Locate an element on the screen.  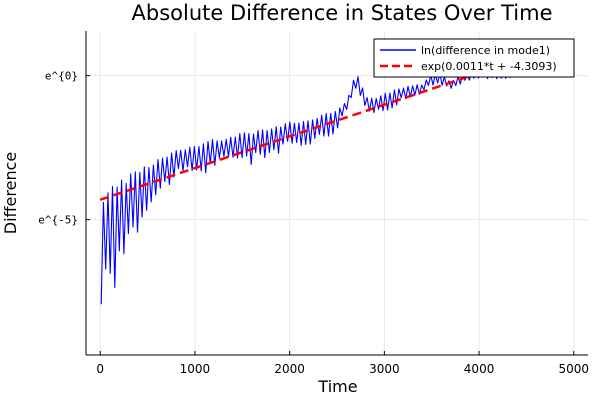
x-tick-label: 1000 is located at coordinates (195, 369).